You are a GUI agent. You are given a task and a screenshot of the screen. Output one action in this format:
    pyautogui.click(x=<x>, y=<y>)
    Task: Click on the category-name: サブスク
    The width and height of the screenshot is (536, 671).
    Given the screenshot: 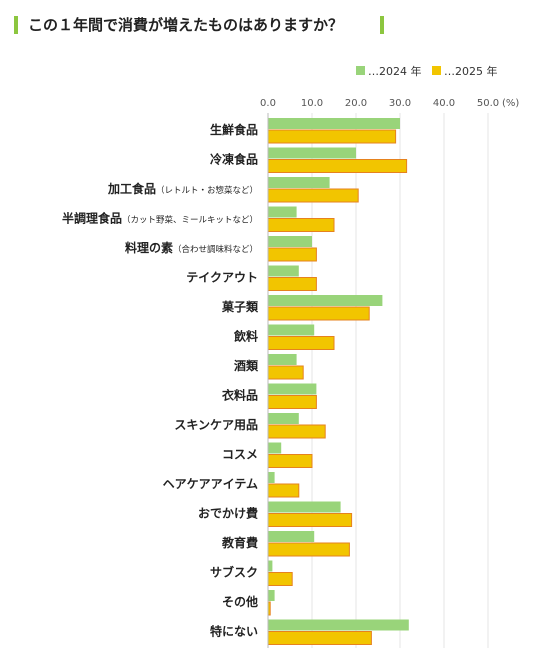 What is the action you would take?
    pyautogui.click(x=234, y=572)
    